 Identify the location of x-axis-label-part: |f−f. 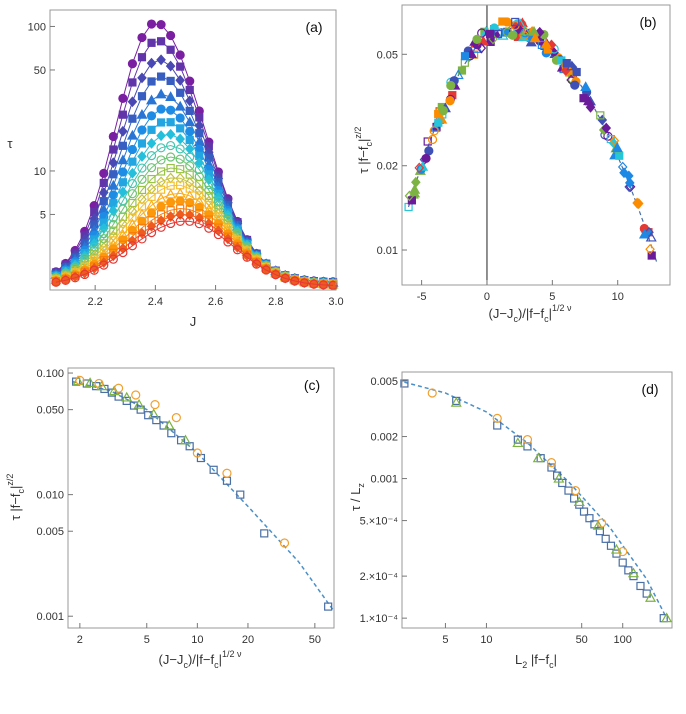
(538, 659).